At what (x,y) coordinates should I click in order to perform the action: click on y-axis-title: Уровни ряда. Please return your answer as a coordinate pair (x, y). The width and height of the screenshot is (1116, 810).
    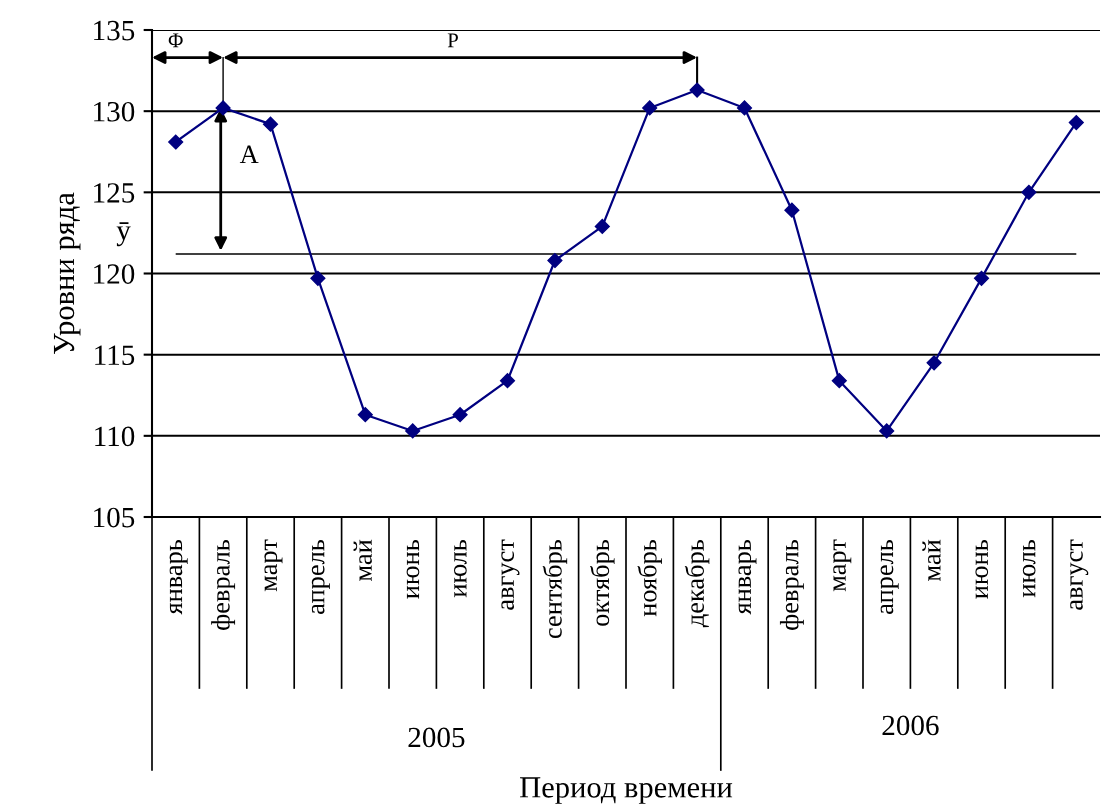
    Looking at the image, I should click on (67, 273).